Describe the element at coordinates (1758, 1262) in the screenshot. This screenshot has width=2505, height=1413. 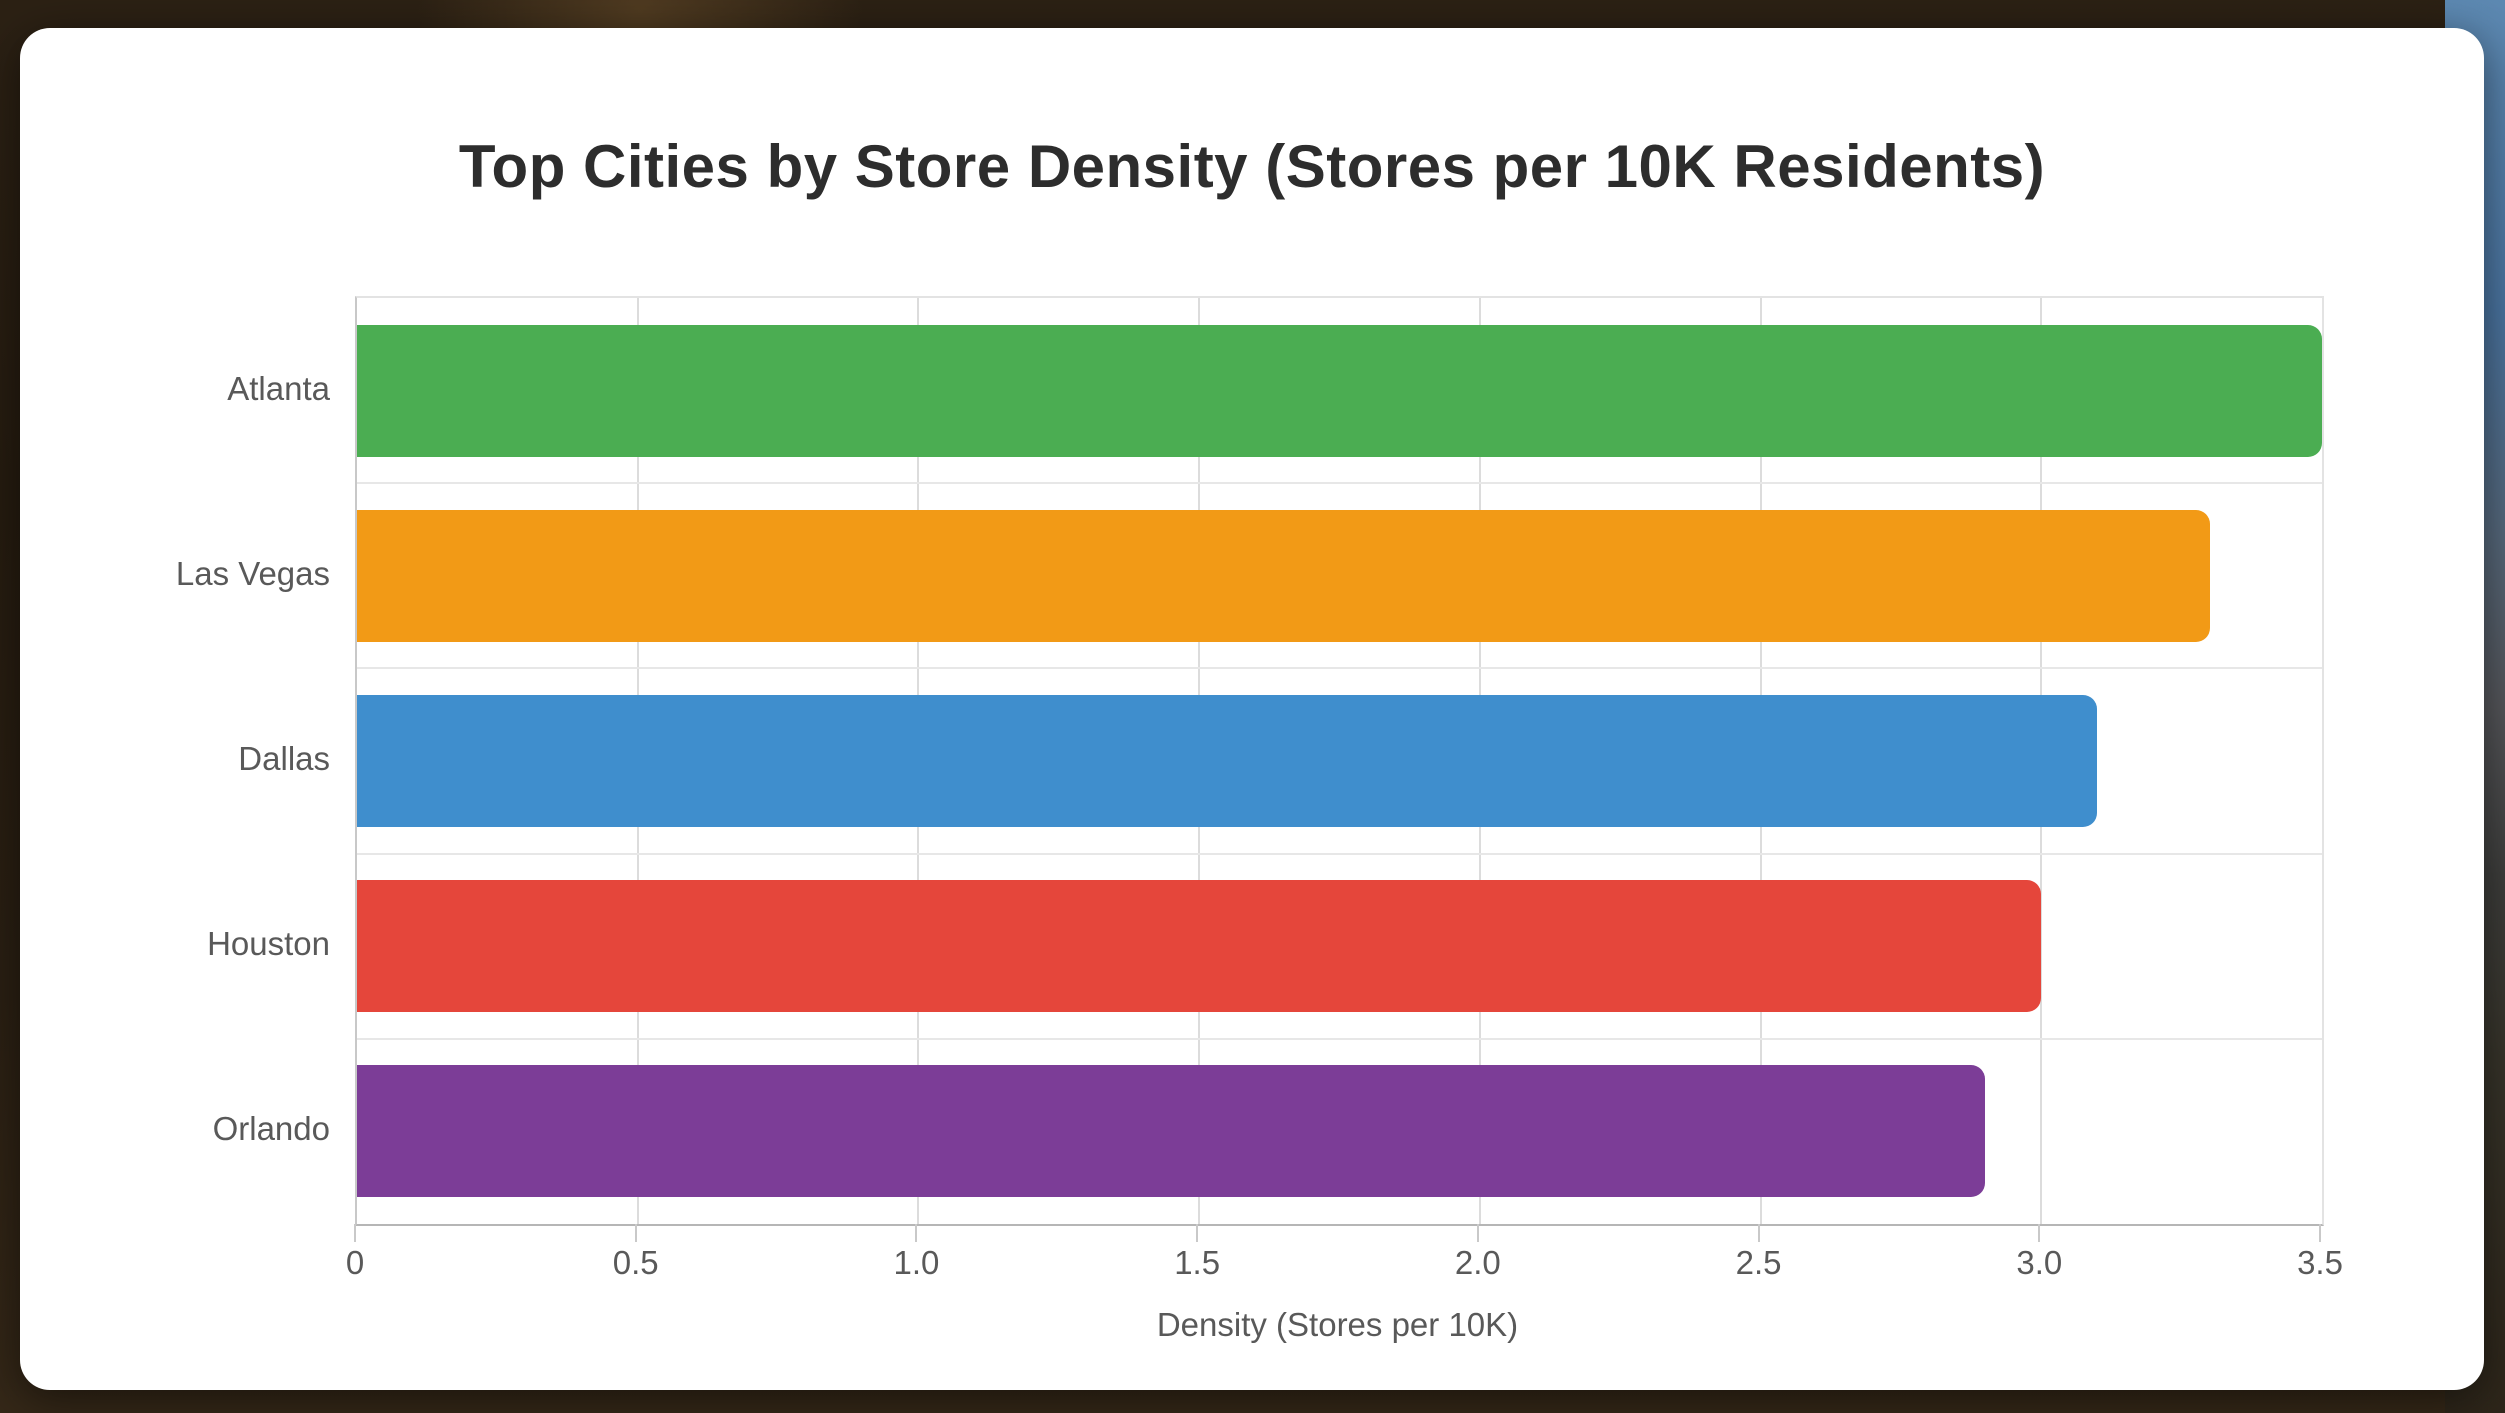
I see `x-tick-label: 2.5` at that location.